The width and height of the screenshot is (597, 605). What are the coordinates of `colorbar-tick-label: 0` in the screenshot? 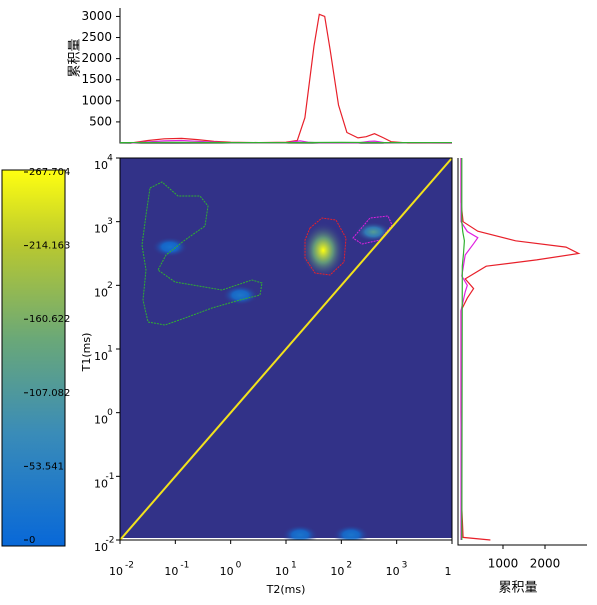 It's located at (32, 540).